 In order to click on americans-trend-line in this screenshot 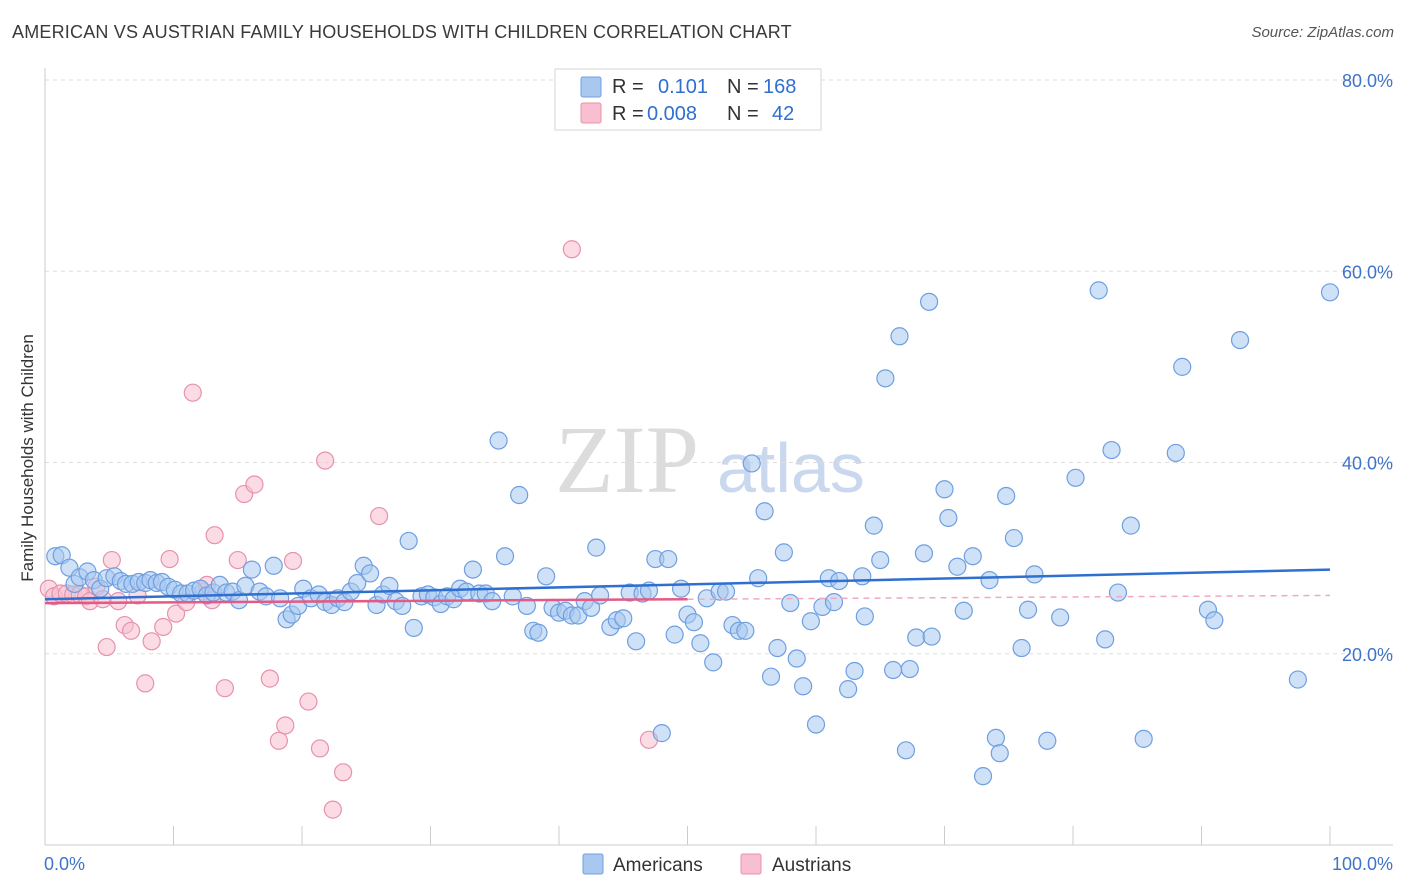, I will do `click(687, 584)`.